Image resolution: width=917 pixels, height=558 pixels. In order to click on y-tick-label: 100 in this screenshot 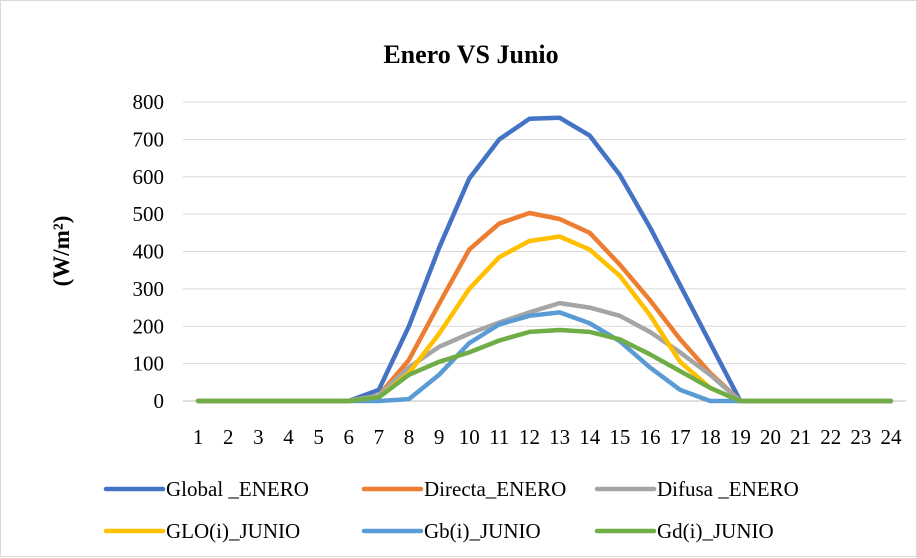, I will do `click(149, 364)`.